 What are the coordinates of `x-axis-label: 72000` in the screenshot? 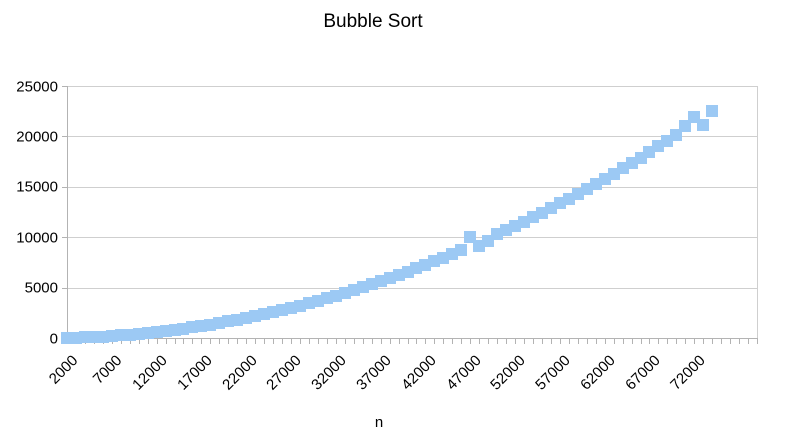 It's located at (687, 373).